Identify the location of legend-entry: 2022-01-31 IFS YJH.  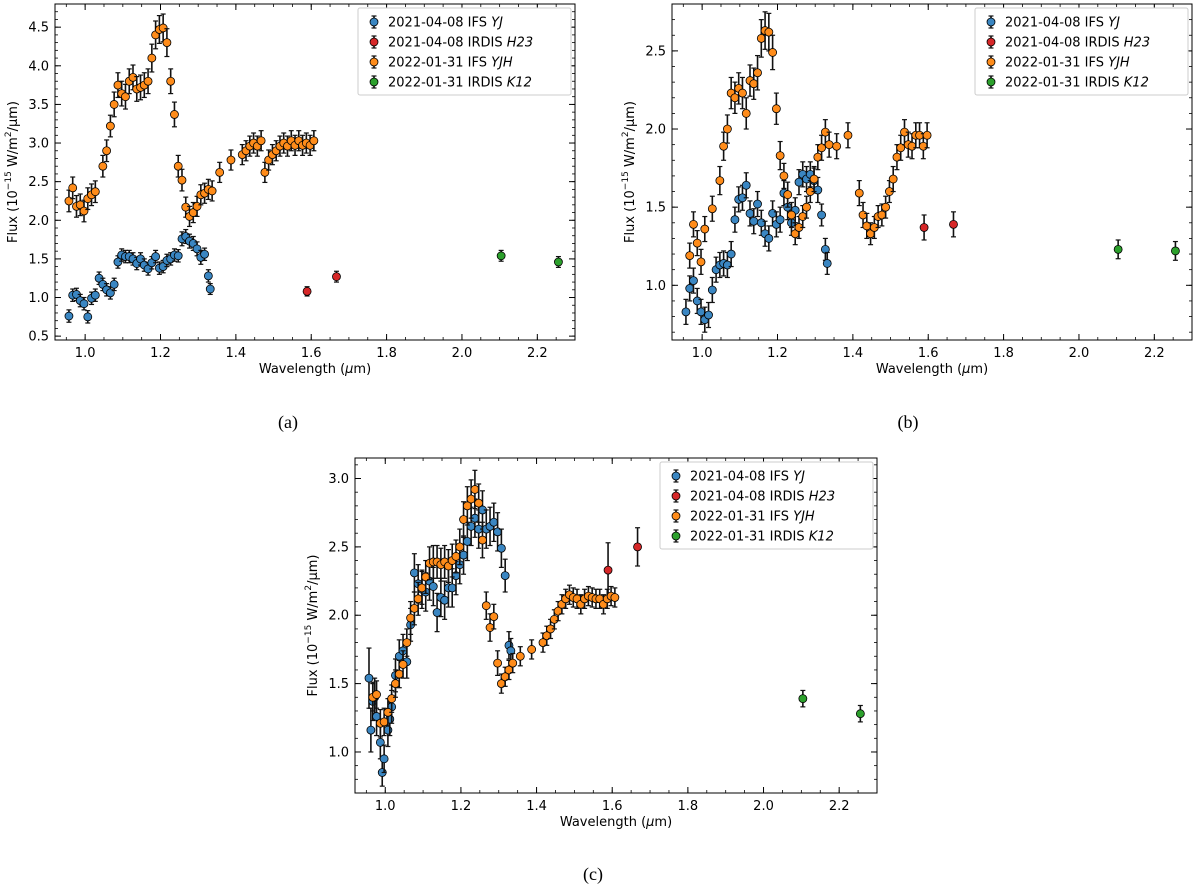
(752, 517).